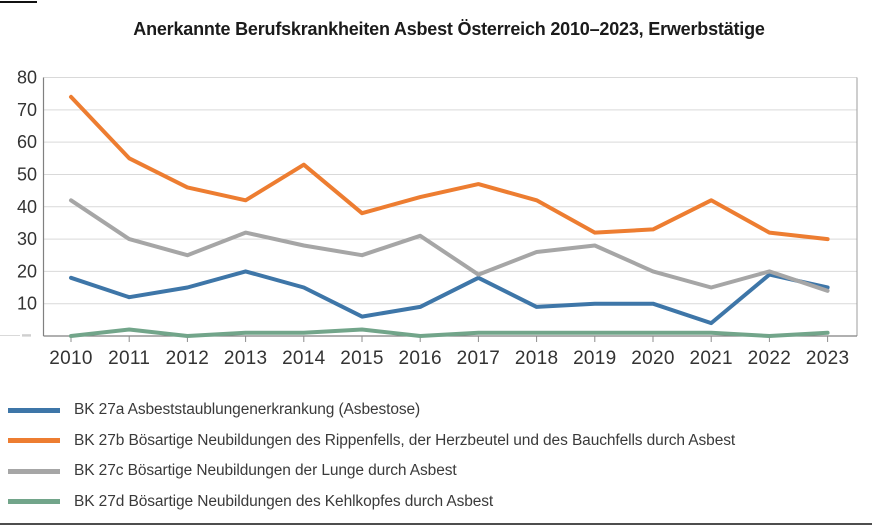 The width and height of the screenshot is (872, 525). What do you see at coordinates (34, 410) in the screenshot?
I see `legend-swatch-bk27a` at bounding box center [34, 410].